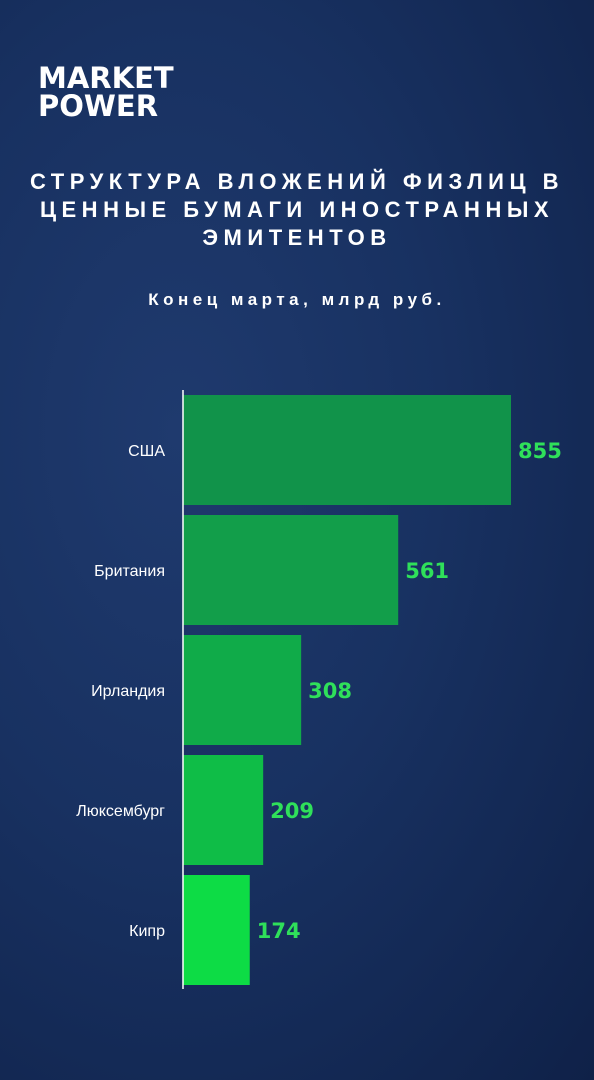 The width and height of the screenshot is (594, 1080). What do you see at coordinates (330, 691) in the screenshot?
I see `value-label-3: 308` at bounding box center [330, 691].